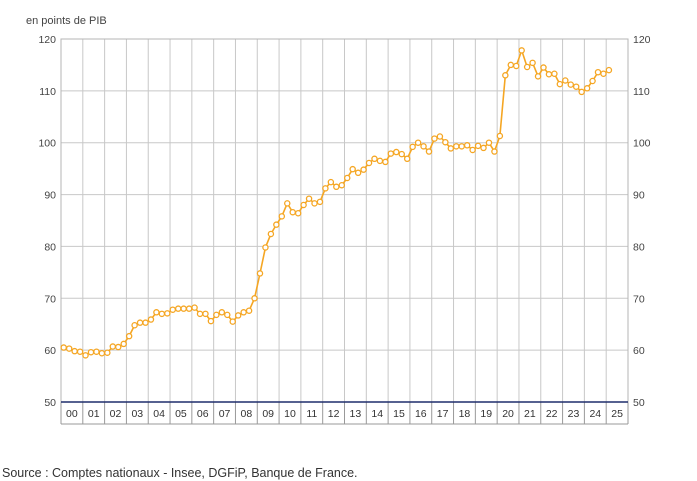 The width and height of the screenshot is (697, 481). Describe the element at coordinates (290, 414) in the screenshot. I see `x-tick-label: 10` at that location.